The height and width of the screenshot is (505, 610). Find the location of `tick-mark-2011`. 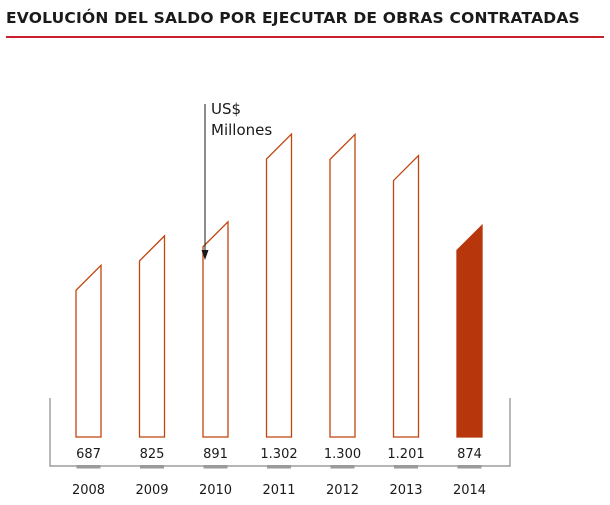

tick-mark-2011 is located at coordinates (279, 467).